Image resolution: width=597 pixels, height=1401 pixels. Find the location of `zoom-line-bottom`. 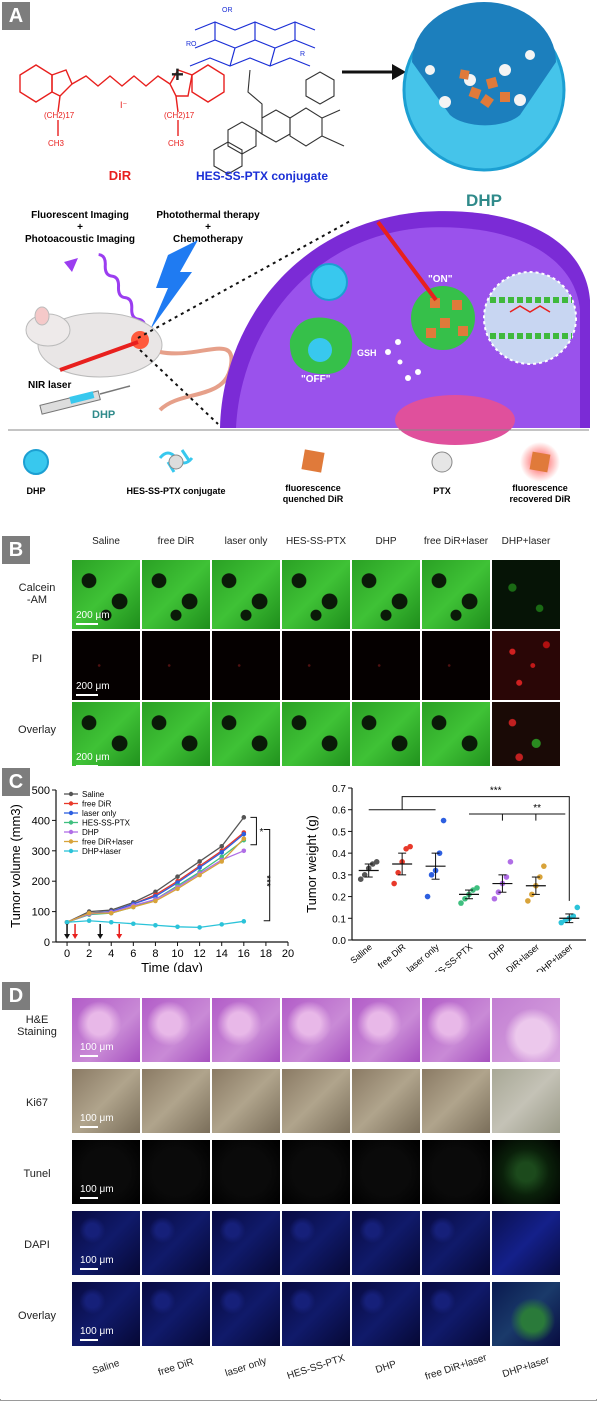

zoom-line-bottom is located at coordinates (179, 387).